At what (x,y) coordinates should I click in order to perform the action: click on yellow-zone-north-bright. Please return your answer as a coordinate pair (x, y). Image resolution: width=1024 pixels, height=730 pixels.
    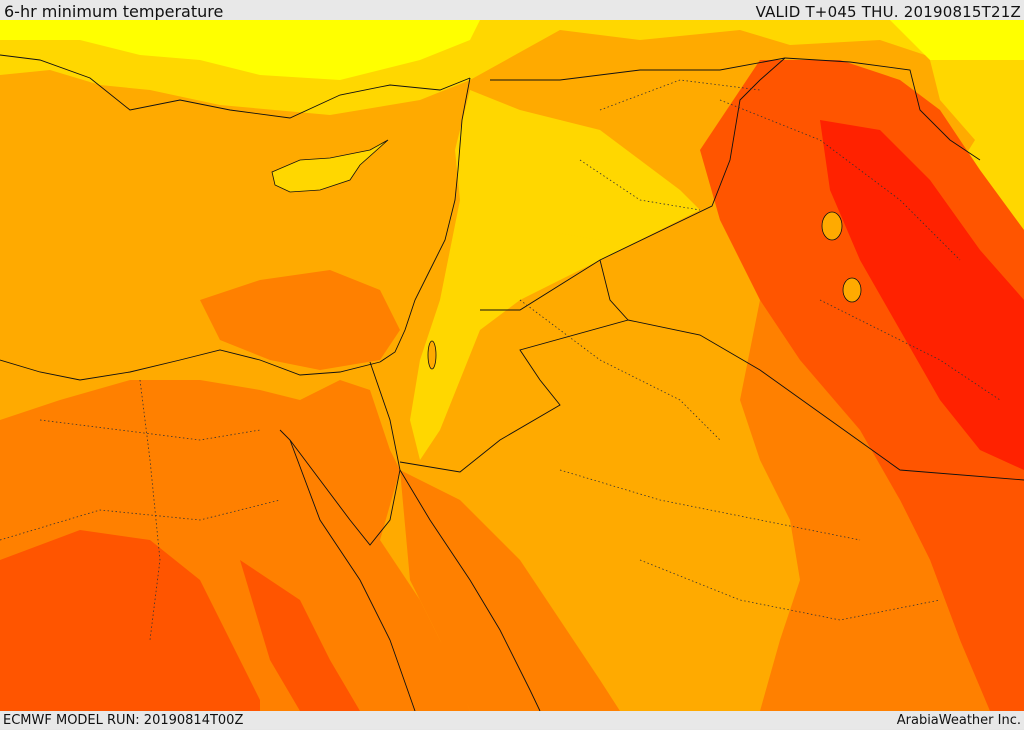
    Looking at the image, I should click on (240, 50).